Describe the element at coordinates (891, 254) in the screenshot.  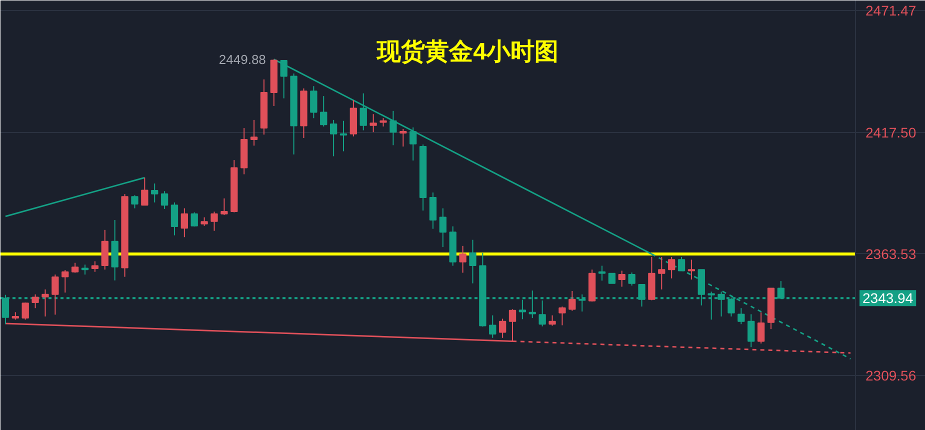
I see `y-tick-label: 2363.53` at that location.